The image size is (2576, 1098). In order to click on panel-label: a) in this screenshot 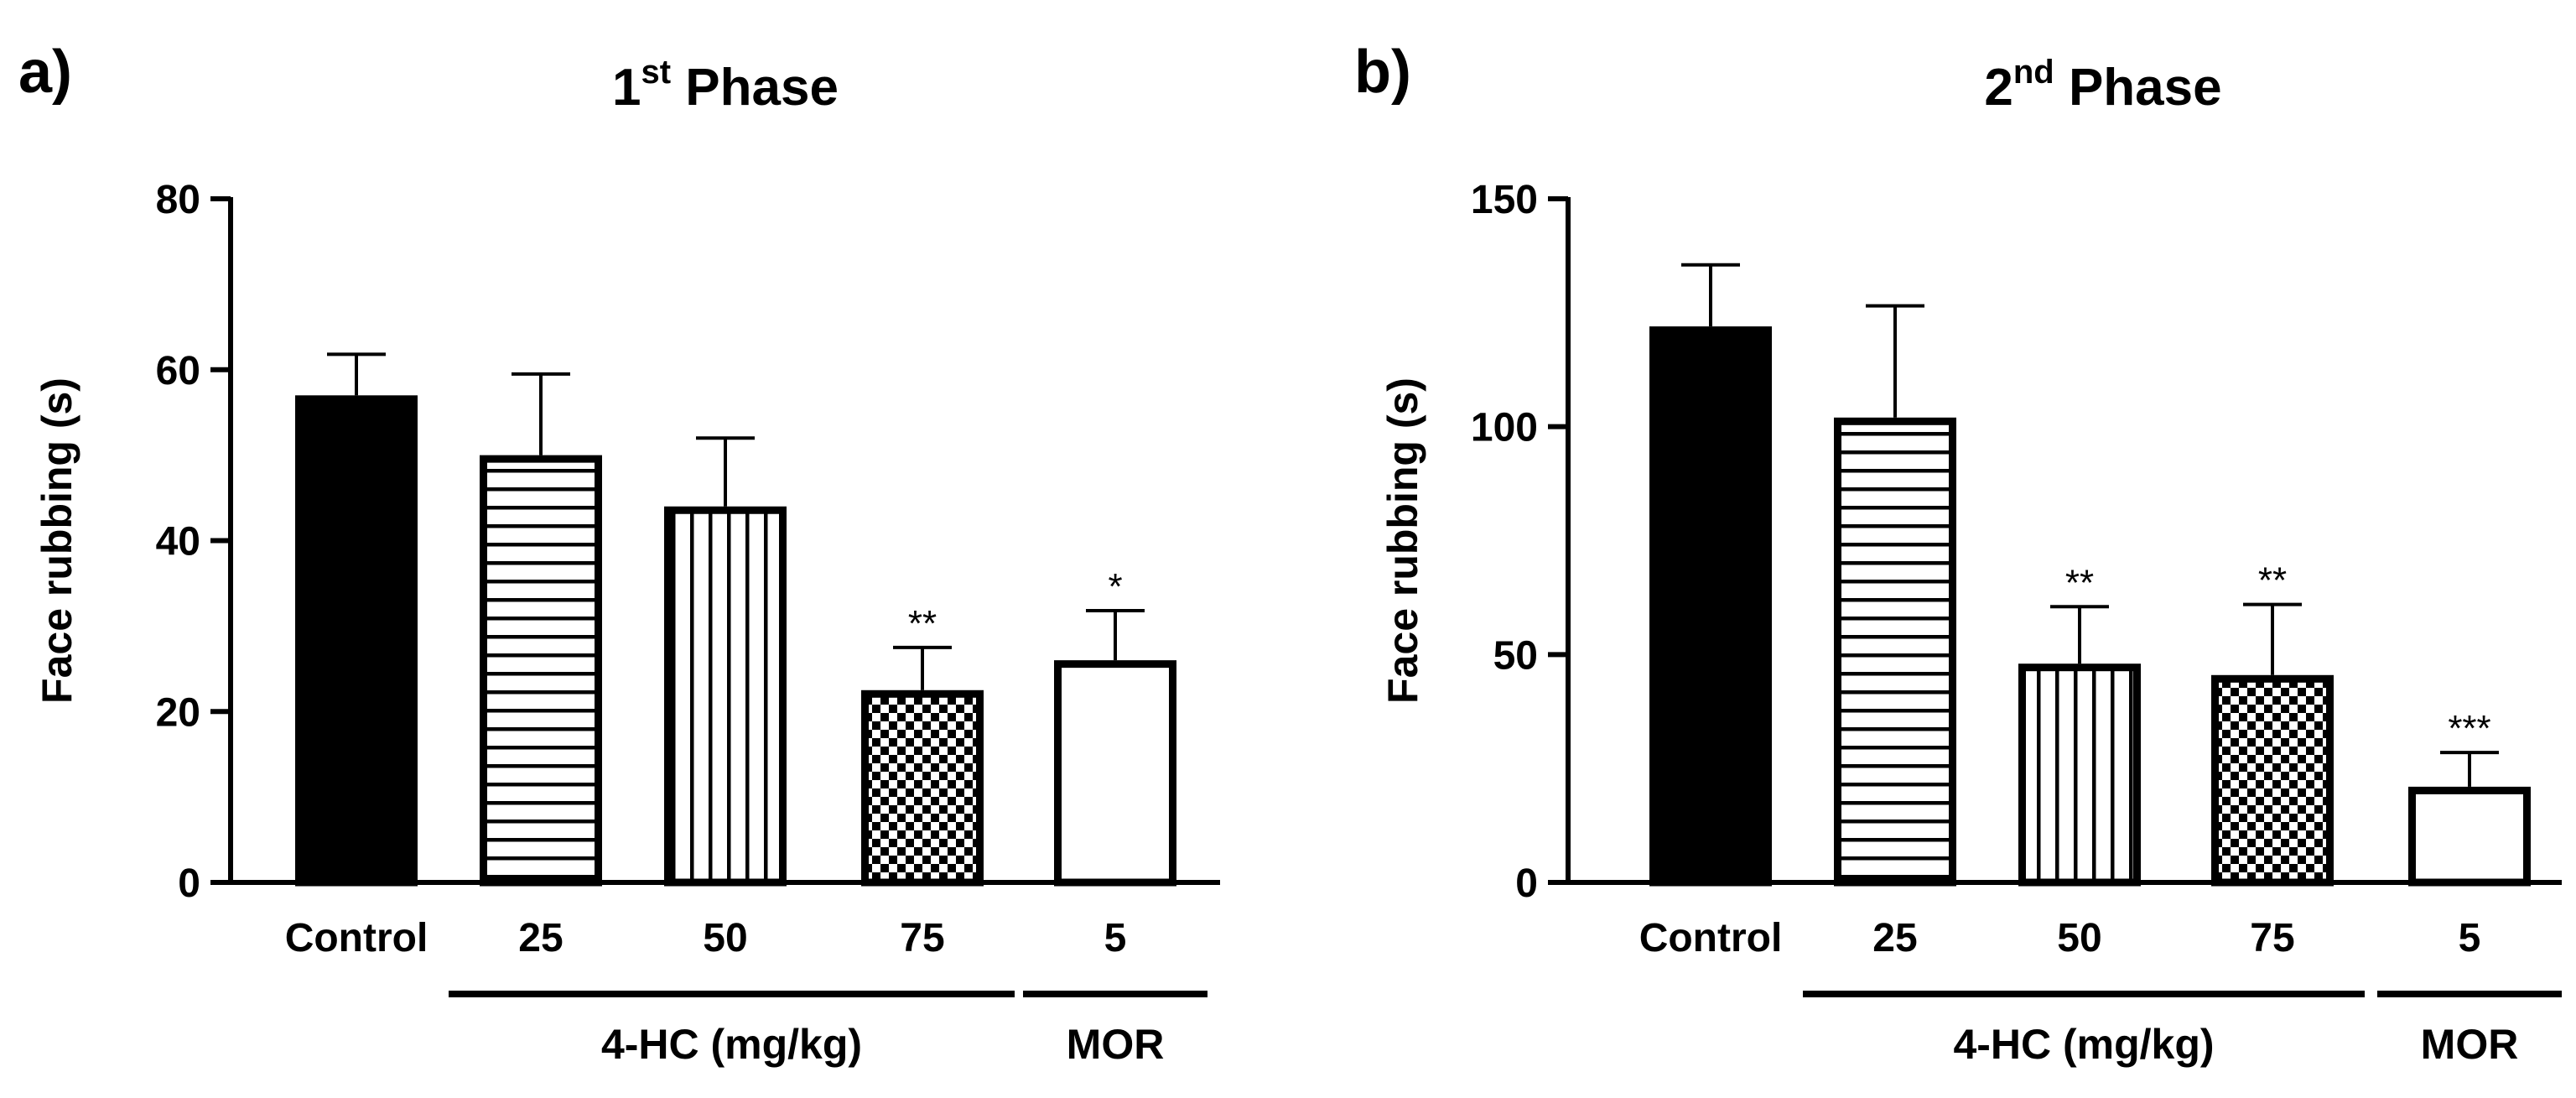, I will do `click(45, 72)`.